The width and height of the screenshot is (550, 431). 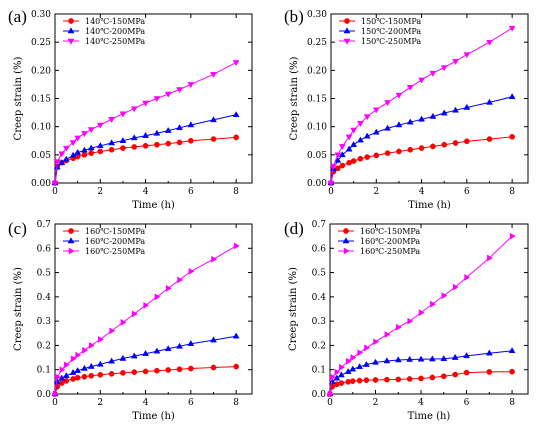 I want to click on y-tick-label: 0.4, so click(x=319, y=298).